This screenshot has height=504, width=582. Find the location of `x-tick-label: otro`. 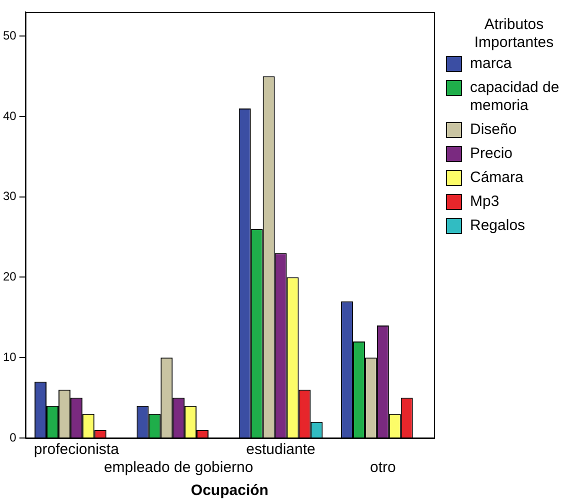

x-tick-label: otro is located at coordinates (383, 467).